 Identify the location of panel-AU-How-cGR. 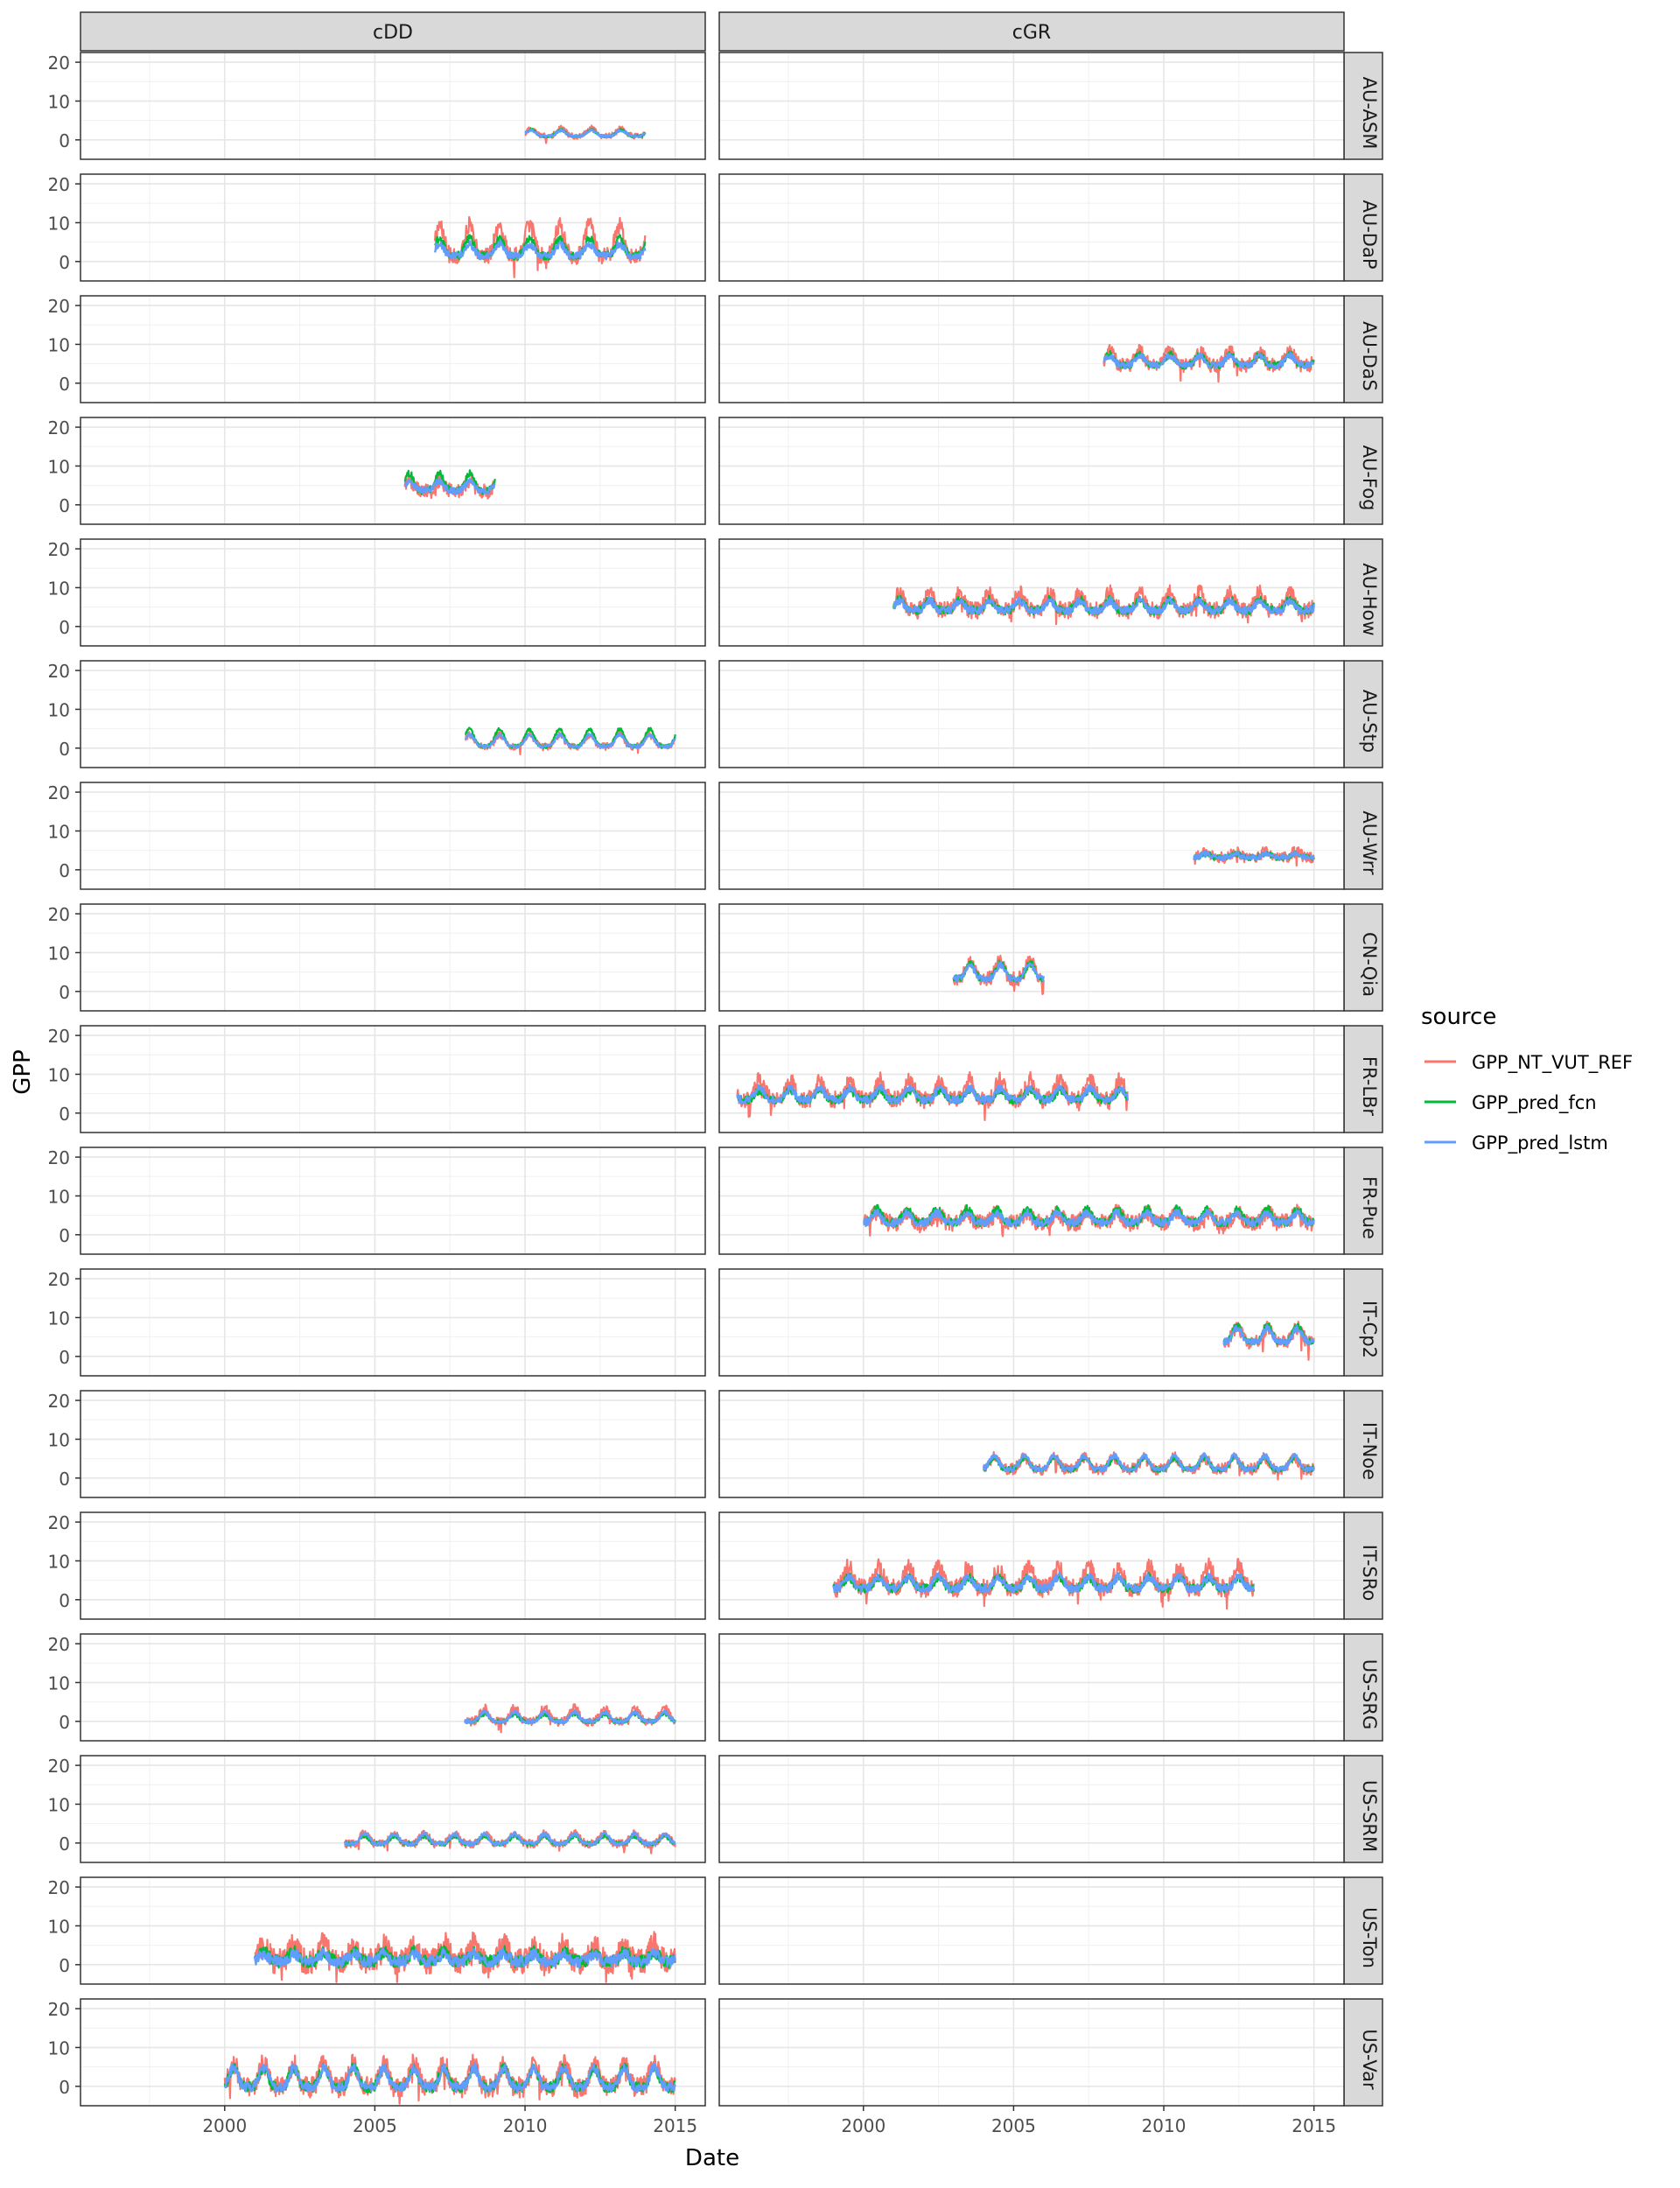
(1031, 592).